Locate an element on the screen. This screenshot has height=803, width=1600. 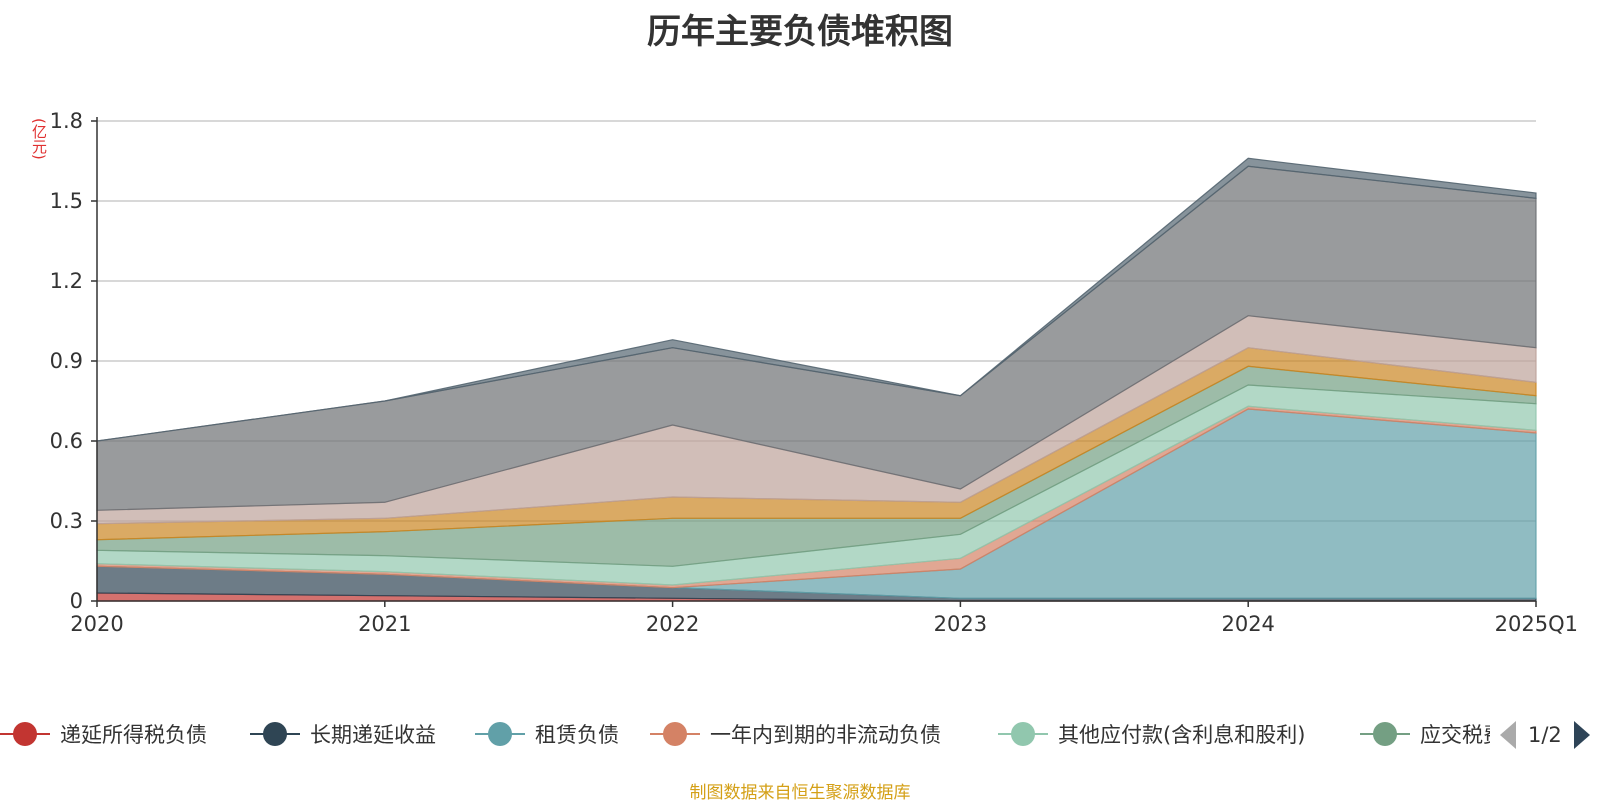
legend-prev-page-icon is located at coordinates (1508, 735).